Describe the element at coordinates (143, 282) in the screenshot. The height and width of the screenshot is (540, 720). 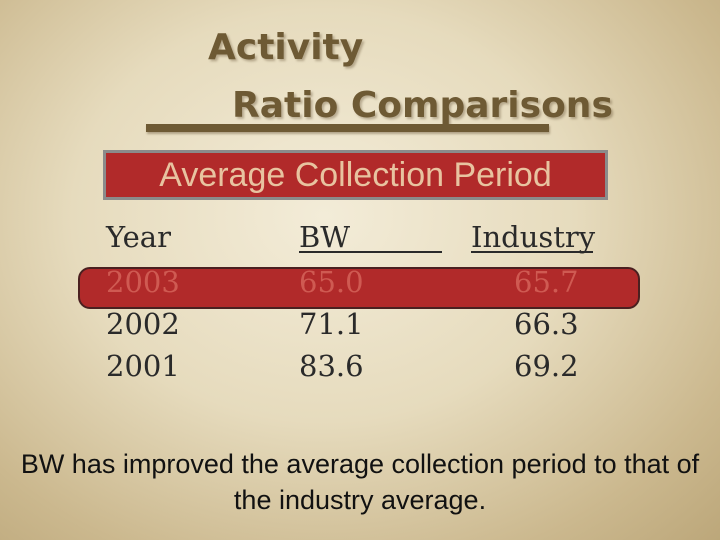
I see `table-cell-year: 2003` at that location.